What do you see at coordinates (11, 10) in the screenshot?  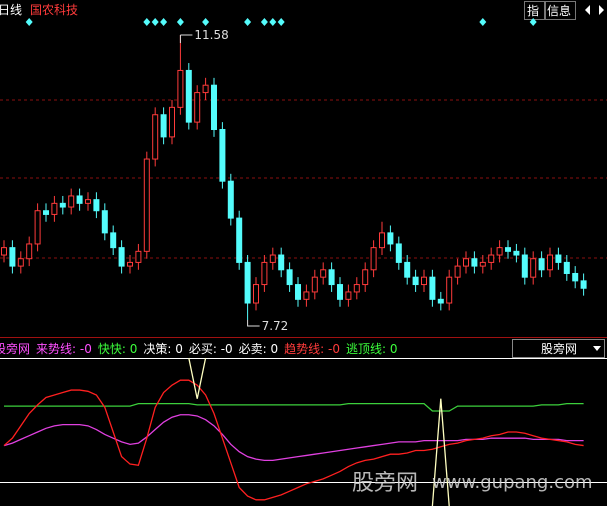 I see `period-label: 日线` at bounding box center [11, 10].